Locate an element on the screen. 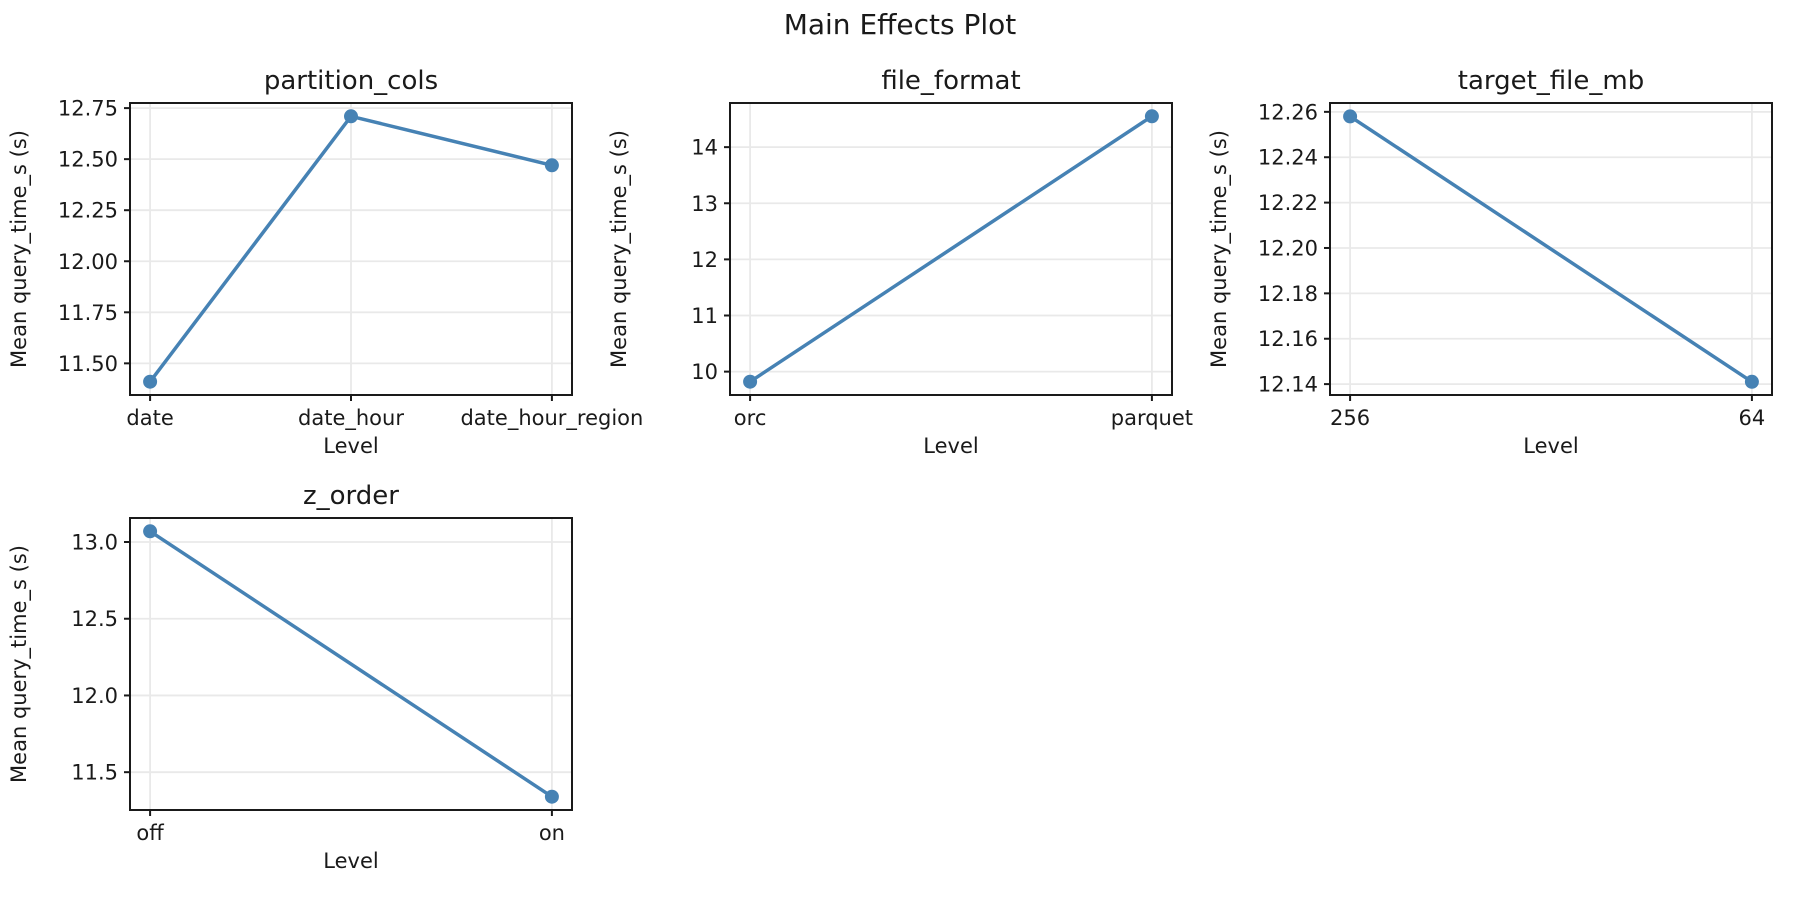 The height and width of the screenshot is (900, 1800). y-tick-label: 11.5 is located at coordinates (94, 773).